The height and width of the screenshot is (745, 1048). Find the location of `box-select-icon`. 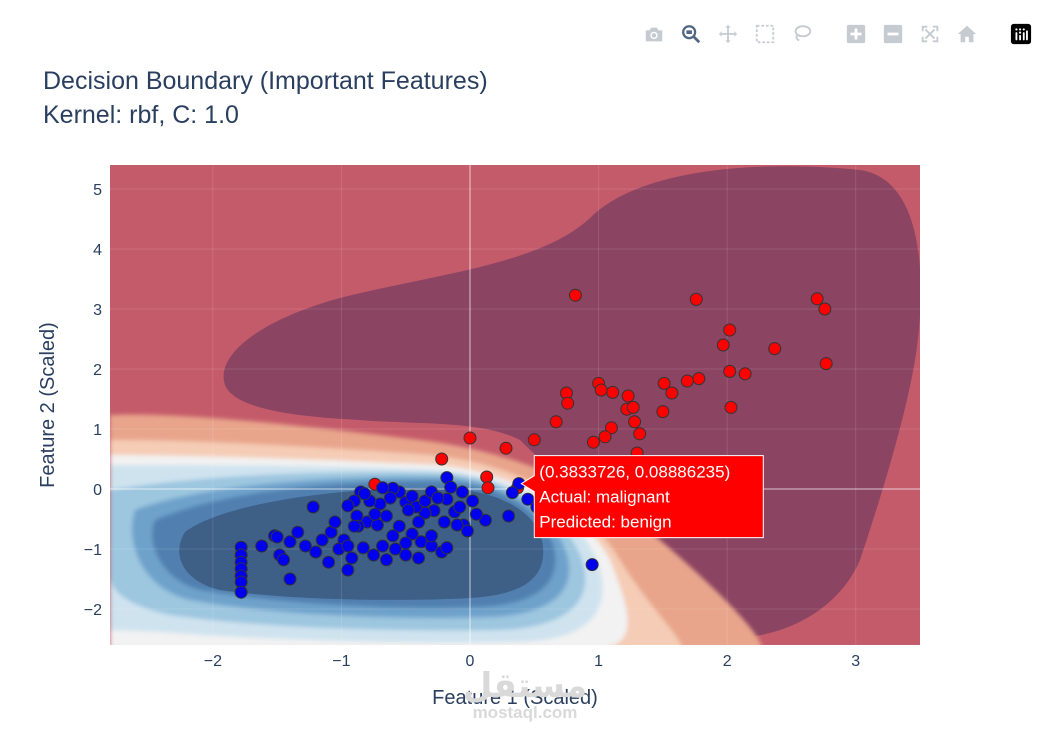

box-select-icon is located at coordinates (765, 34).